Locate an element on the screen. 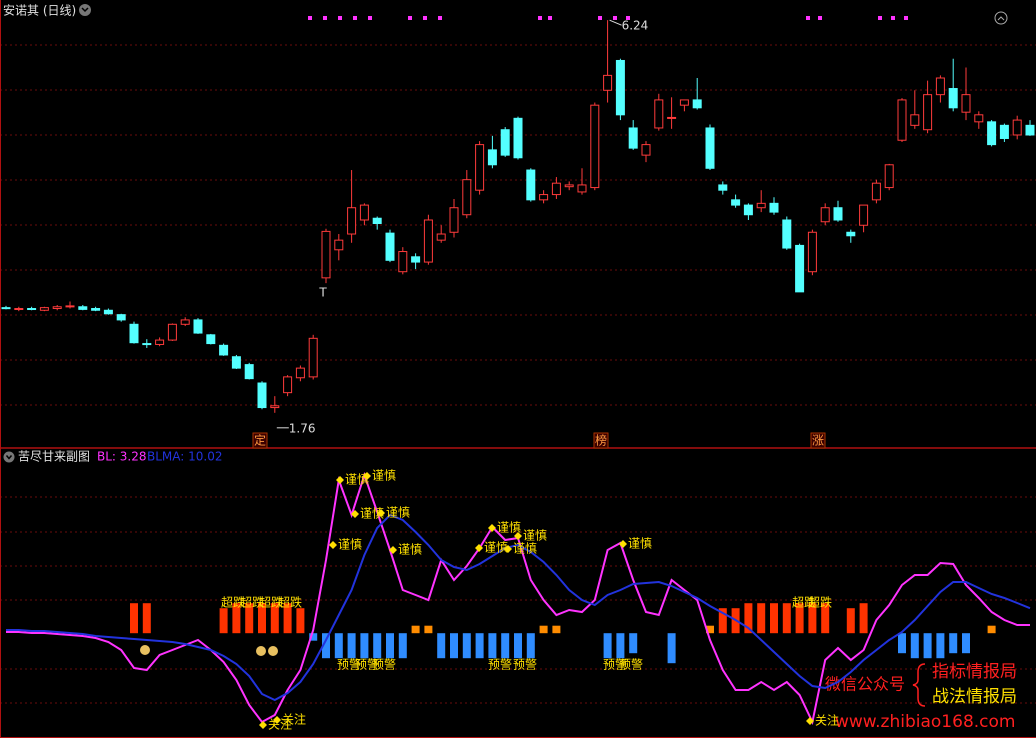 This screenshot has height=738, width=1036. chart-title: 安诺其 (日线) is located at coordinates (39, 10).